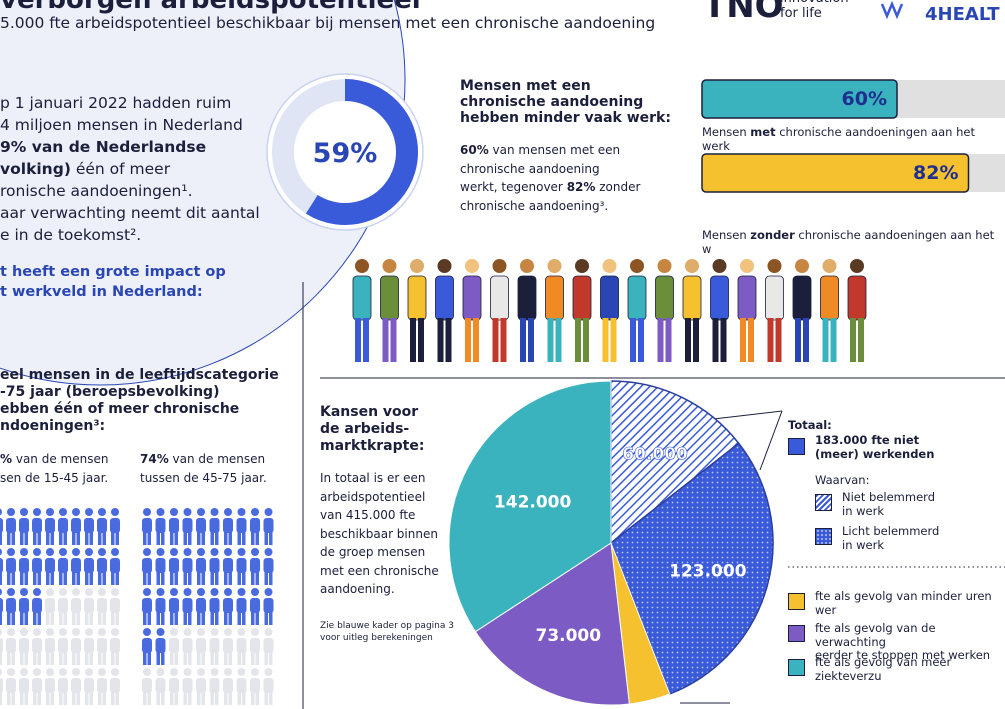  I want to click on text-run: met, so click(763, 132).